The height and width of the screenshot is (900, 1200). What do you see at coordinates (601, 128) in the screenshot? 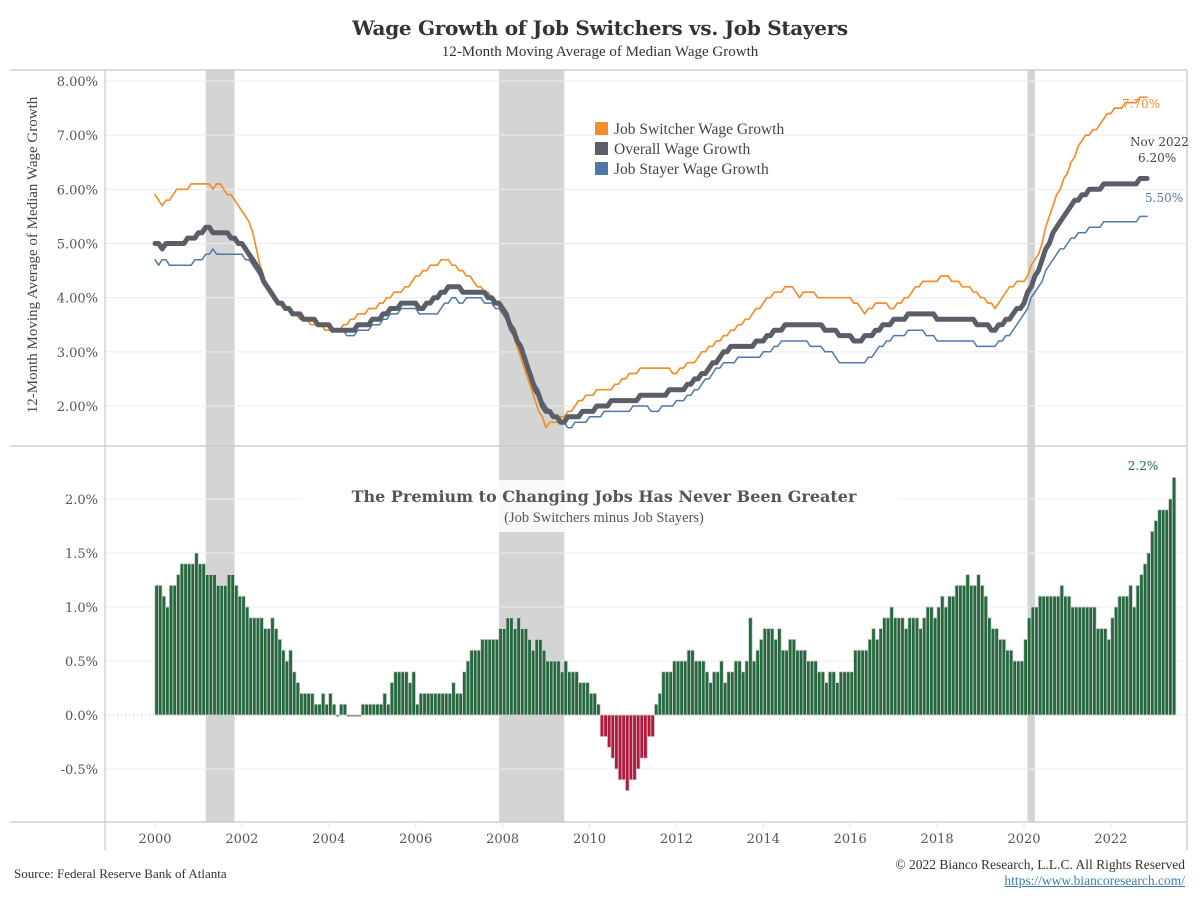
I see `legend-swatch-switcher` at bounding box center [601, 128].